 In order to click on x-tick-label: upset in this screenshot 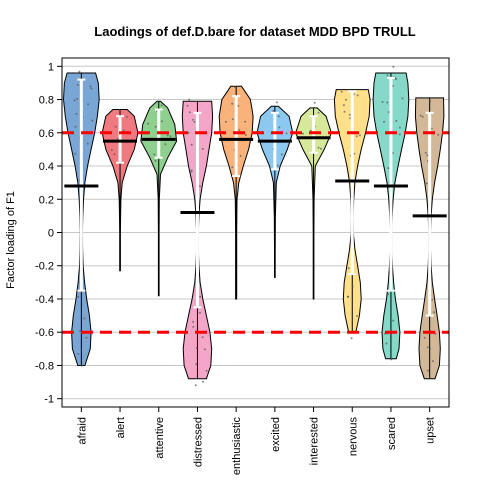, I will do `click(431, 430)`.